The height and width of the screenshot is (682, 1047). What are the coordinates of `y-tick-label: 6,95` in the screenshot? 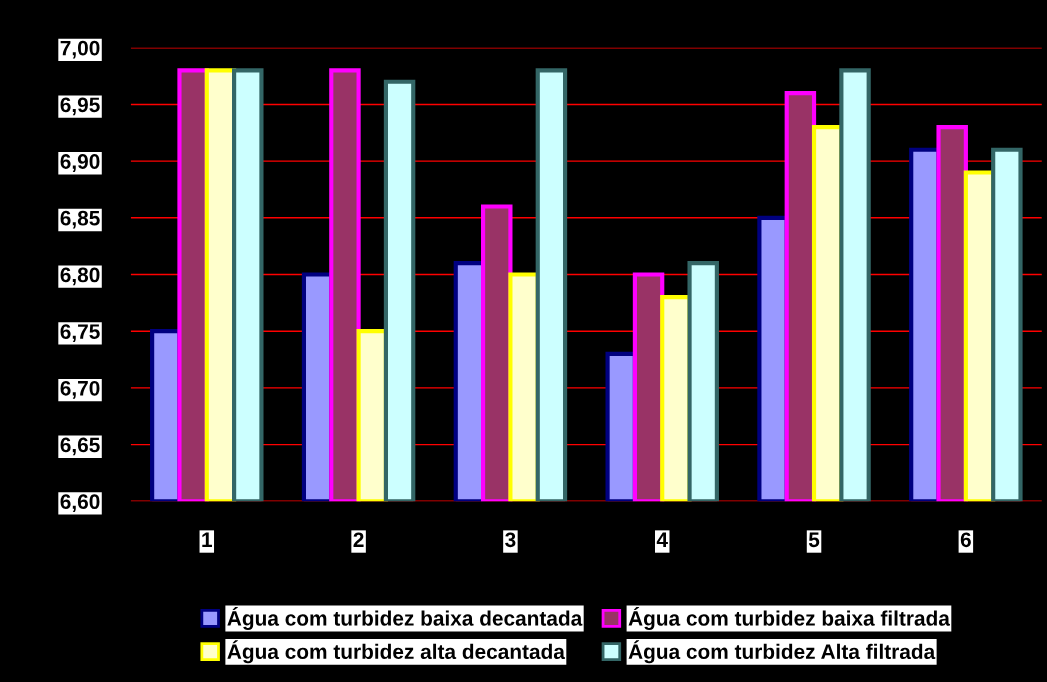 It's located at (80, 106).